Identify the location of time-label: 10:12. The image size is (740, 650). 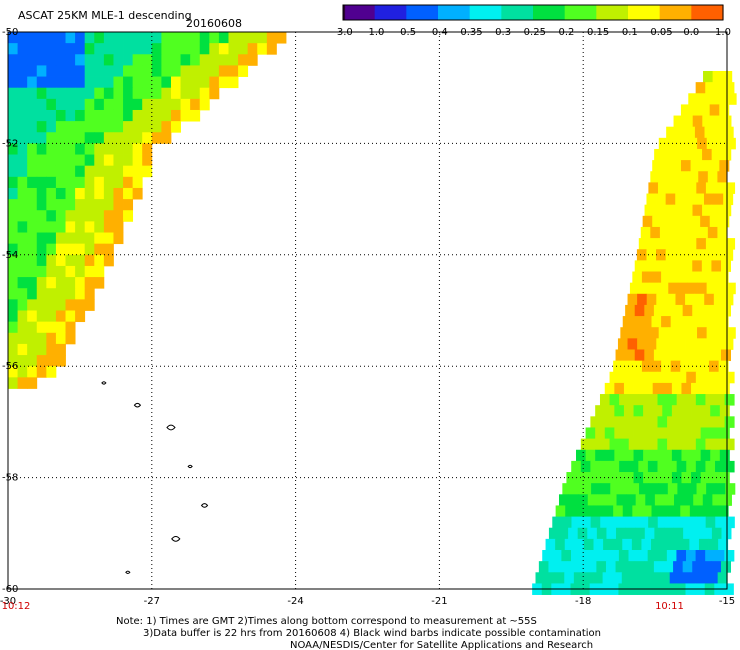
(16, 606).